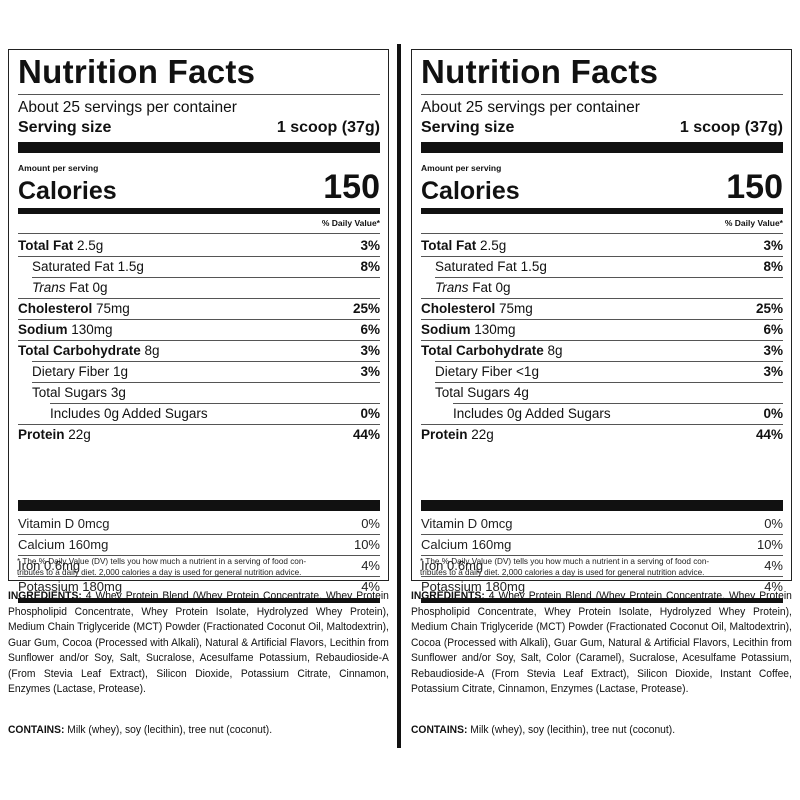 This screenshot has width=800, height=800. What do you see at coordinates (399, 396) in the screenshot?
I see `column-divider` at bounding box center [399, 396].